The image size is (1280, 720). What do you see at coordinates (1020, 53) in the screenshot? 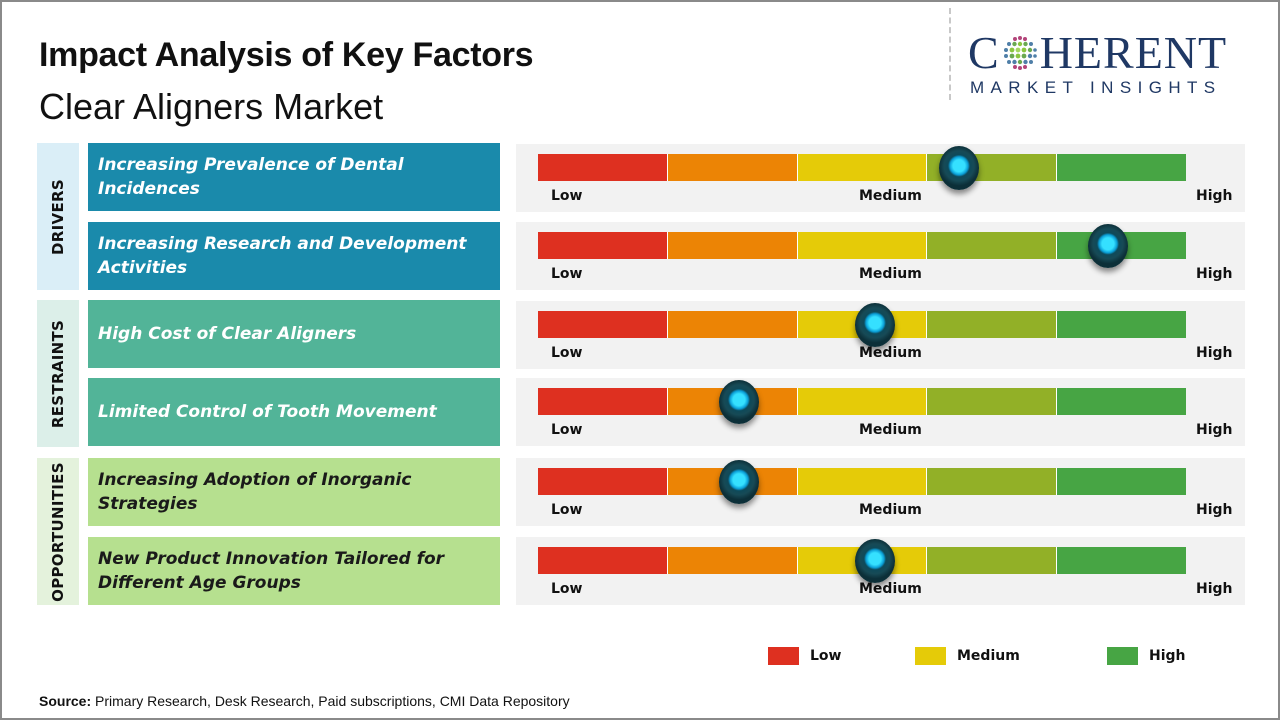
I see `globe-icon` at bounding box center [1020, 53].